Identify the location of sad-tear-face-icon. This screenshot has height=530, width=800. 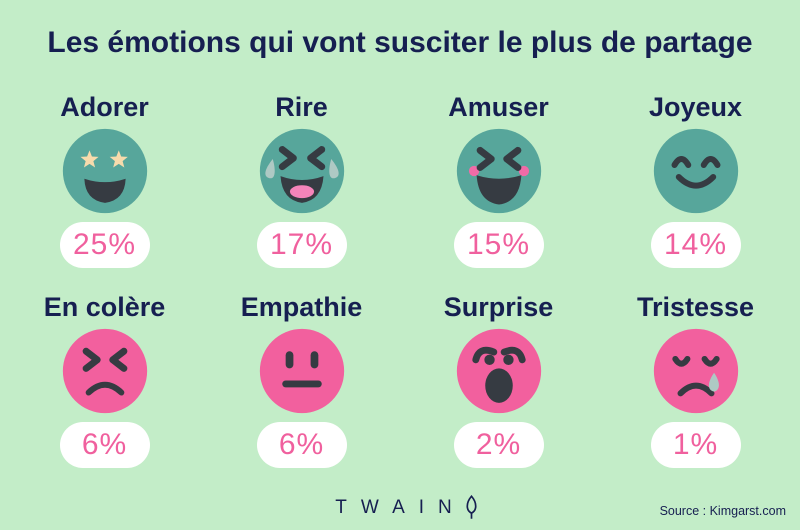
(695, 371).